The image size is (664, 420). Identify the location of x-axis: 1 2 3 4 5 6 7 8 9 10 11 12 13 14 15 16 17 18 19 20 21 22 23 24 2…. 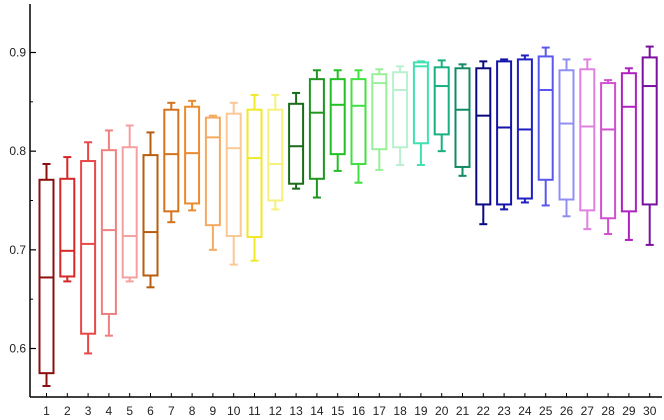
(346, 405).